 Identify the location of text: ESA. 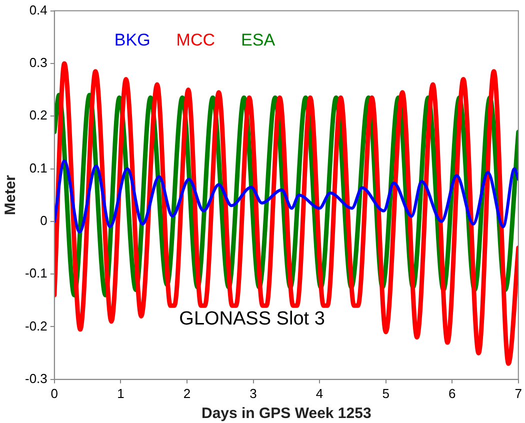
(258, 40).